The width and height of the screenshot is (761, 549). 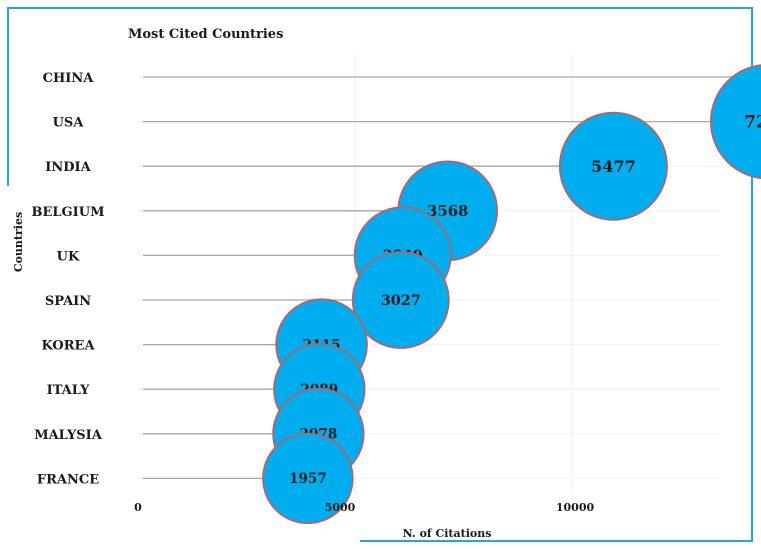 I want to click on y-tick-label: SPAIN, so click(x=68, y=301).